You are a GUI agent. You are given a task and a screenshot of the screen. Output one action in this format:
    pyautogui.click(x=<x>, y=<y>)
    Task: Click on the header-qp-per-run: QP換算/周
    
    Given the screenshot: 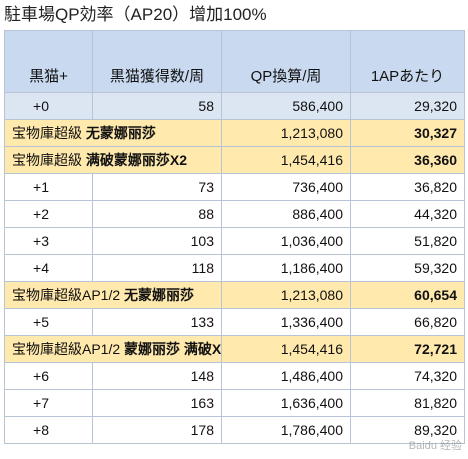 What is the action you would take?
    pyautogui.click(x=286, y=61)
    